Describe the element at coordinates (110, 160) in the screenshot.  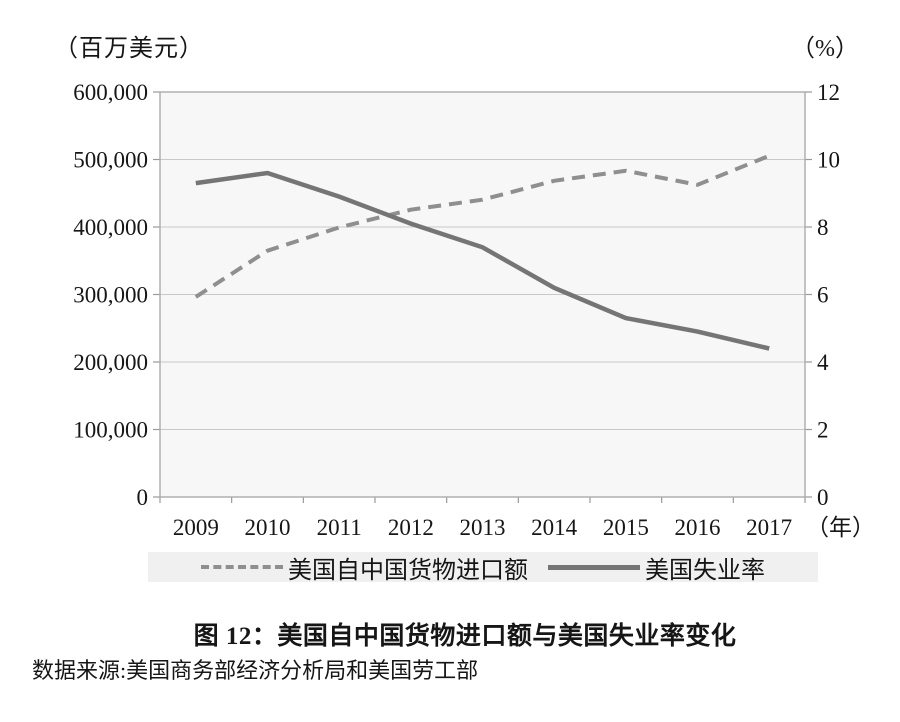
I see `left-axis-tick-label: 500,000` at that location.